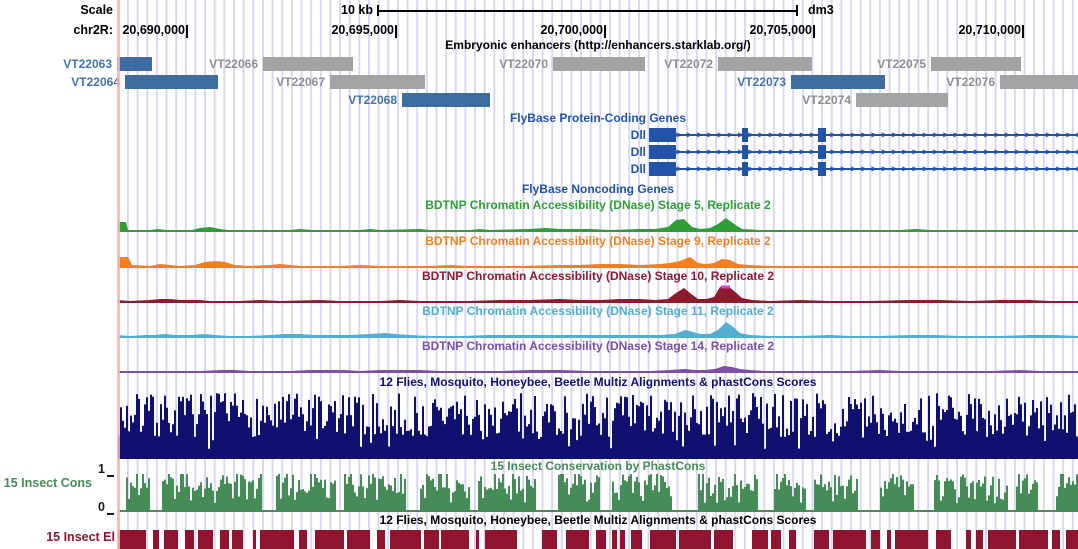 Image resolution: width=1078 pixels, height=549 pixels. What do you see at coordinates (171, 82) in the screenshot?
I see `enhancer-box-vt22064` at bounding box center [171, 82].